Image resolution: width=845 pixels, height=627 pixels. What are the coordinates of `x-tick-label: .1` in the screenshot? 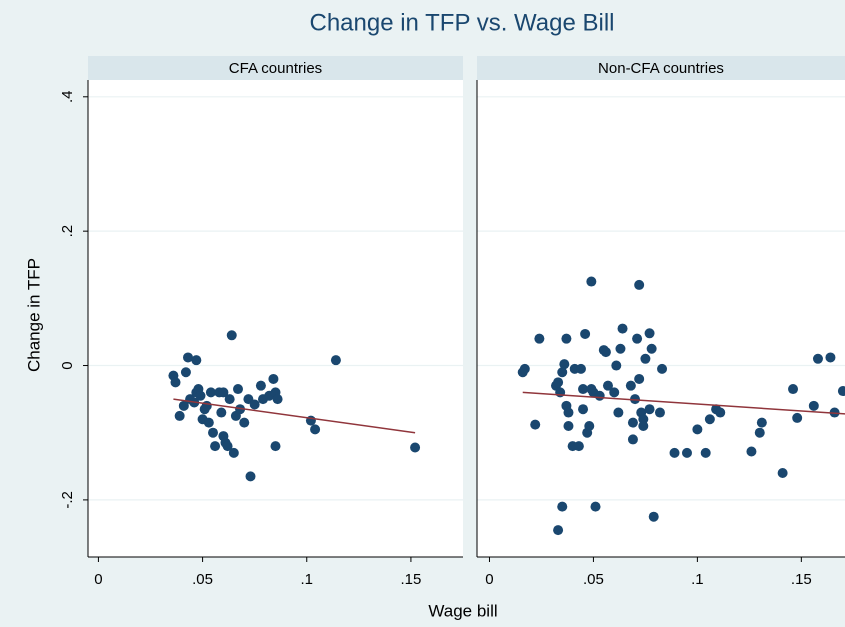 It's located at (697, 579).